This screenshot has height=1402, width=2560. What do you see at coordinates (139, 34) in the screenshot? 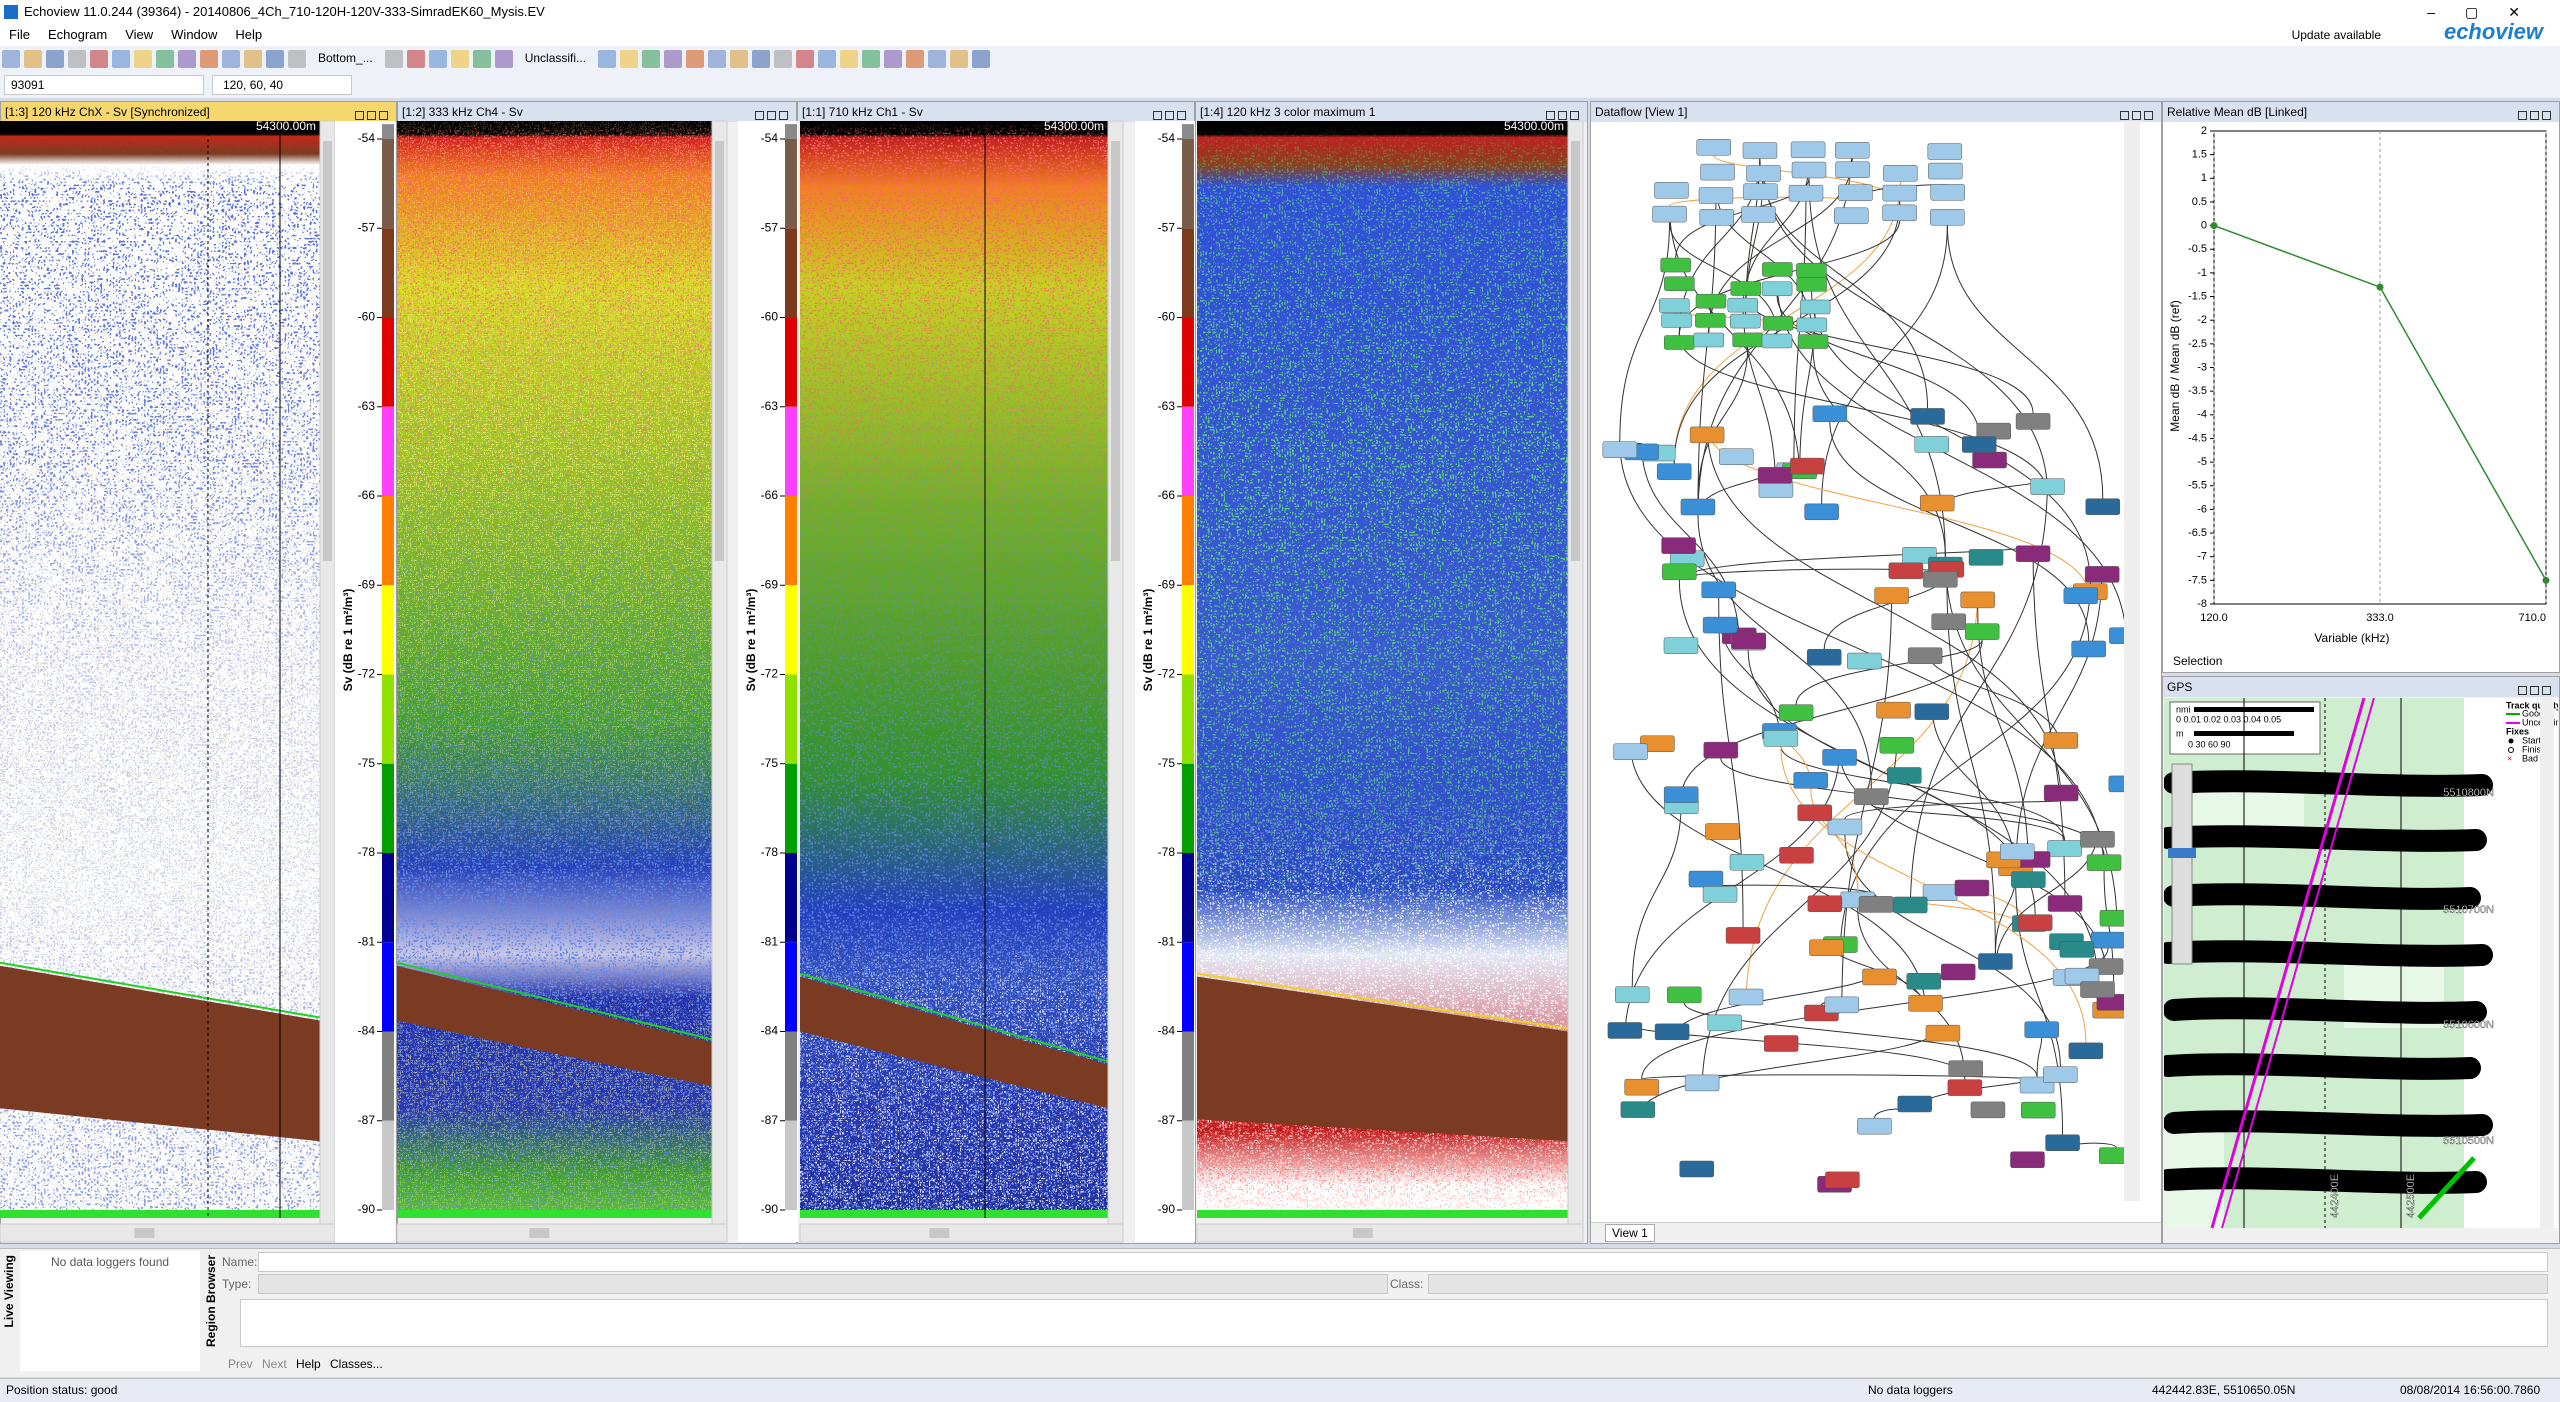
I see `menu-item: View` at bounding box center [139, 34].